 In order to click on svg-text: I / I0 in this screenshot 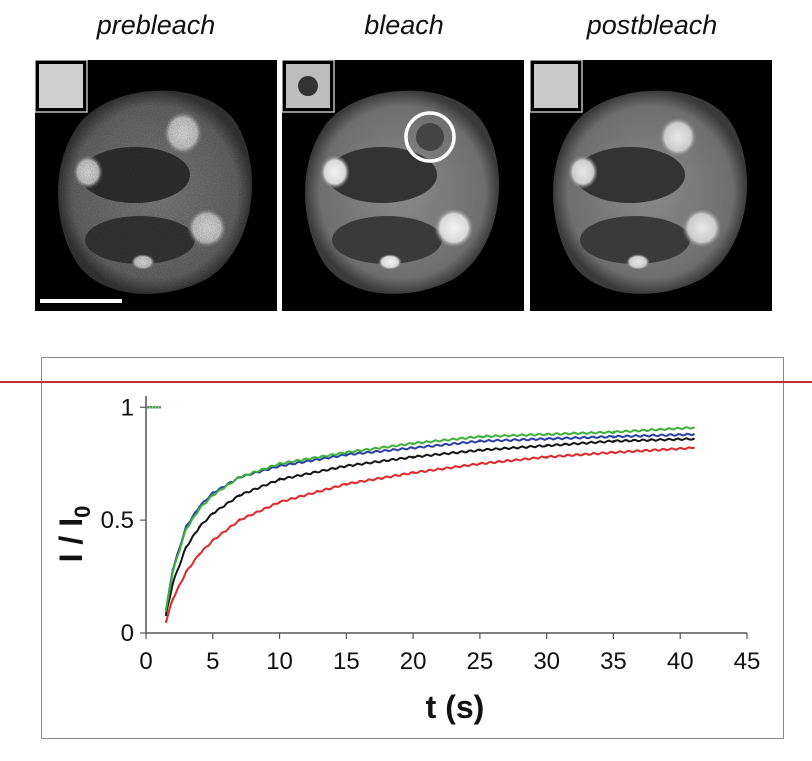, I will do `click(74, 534)`.